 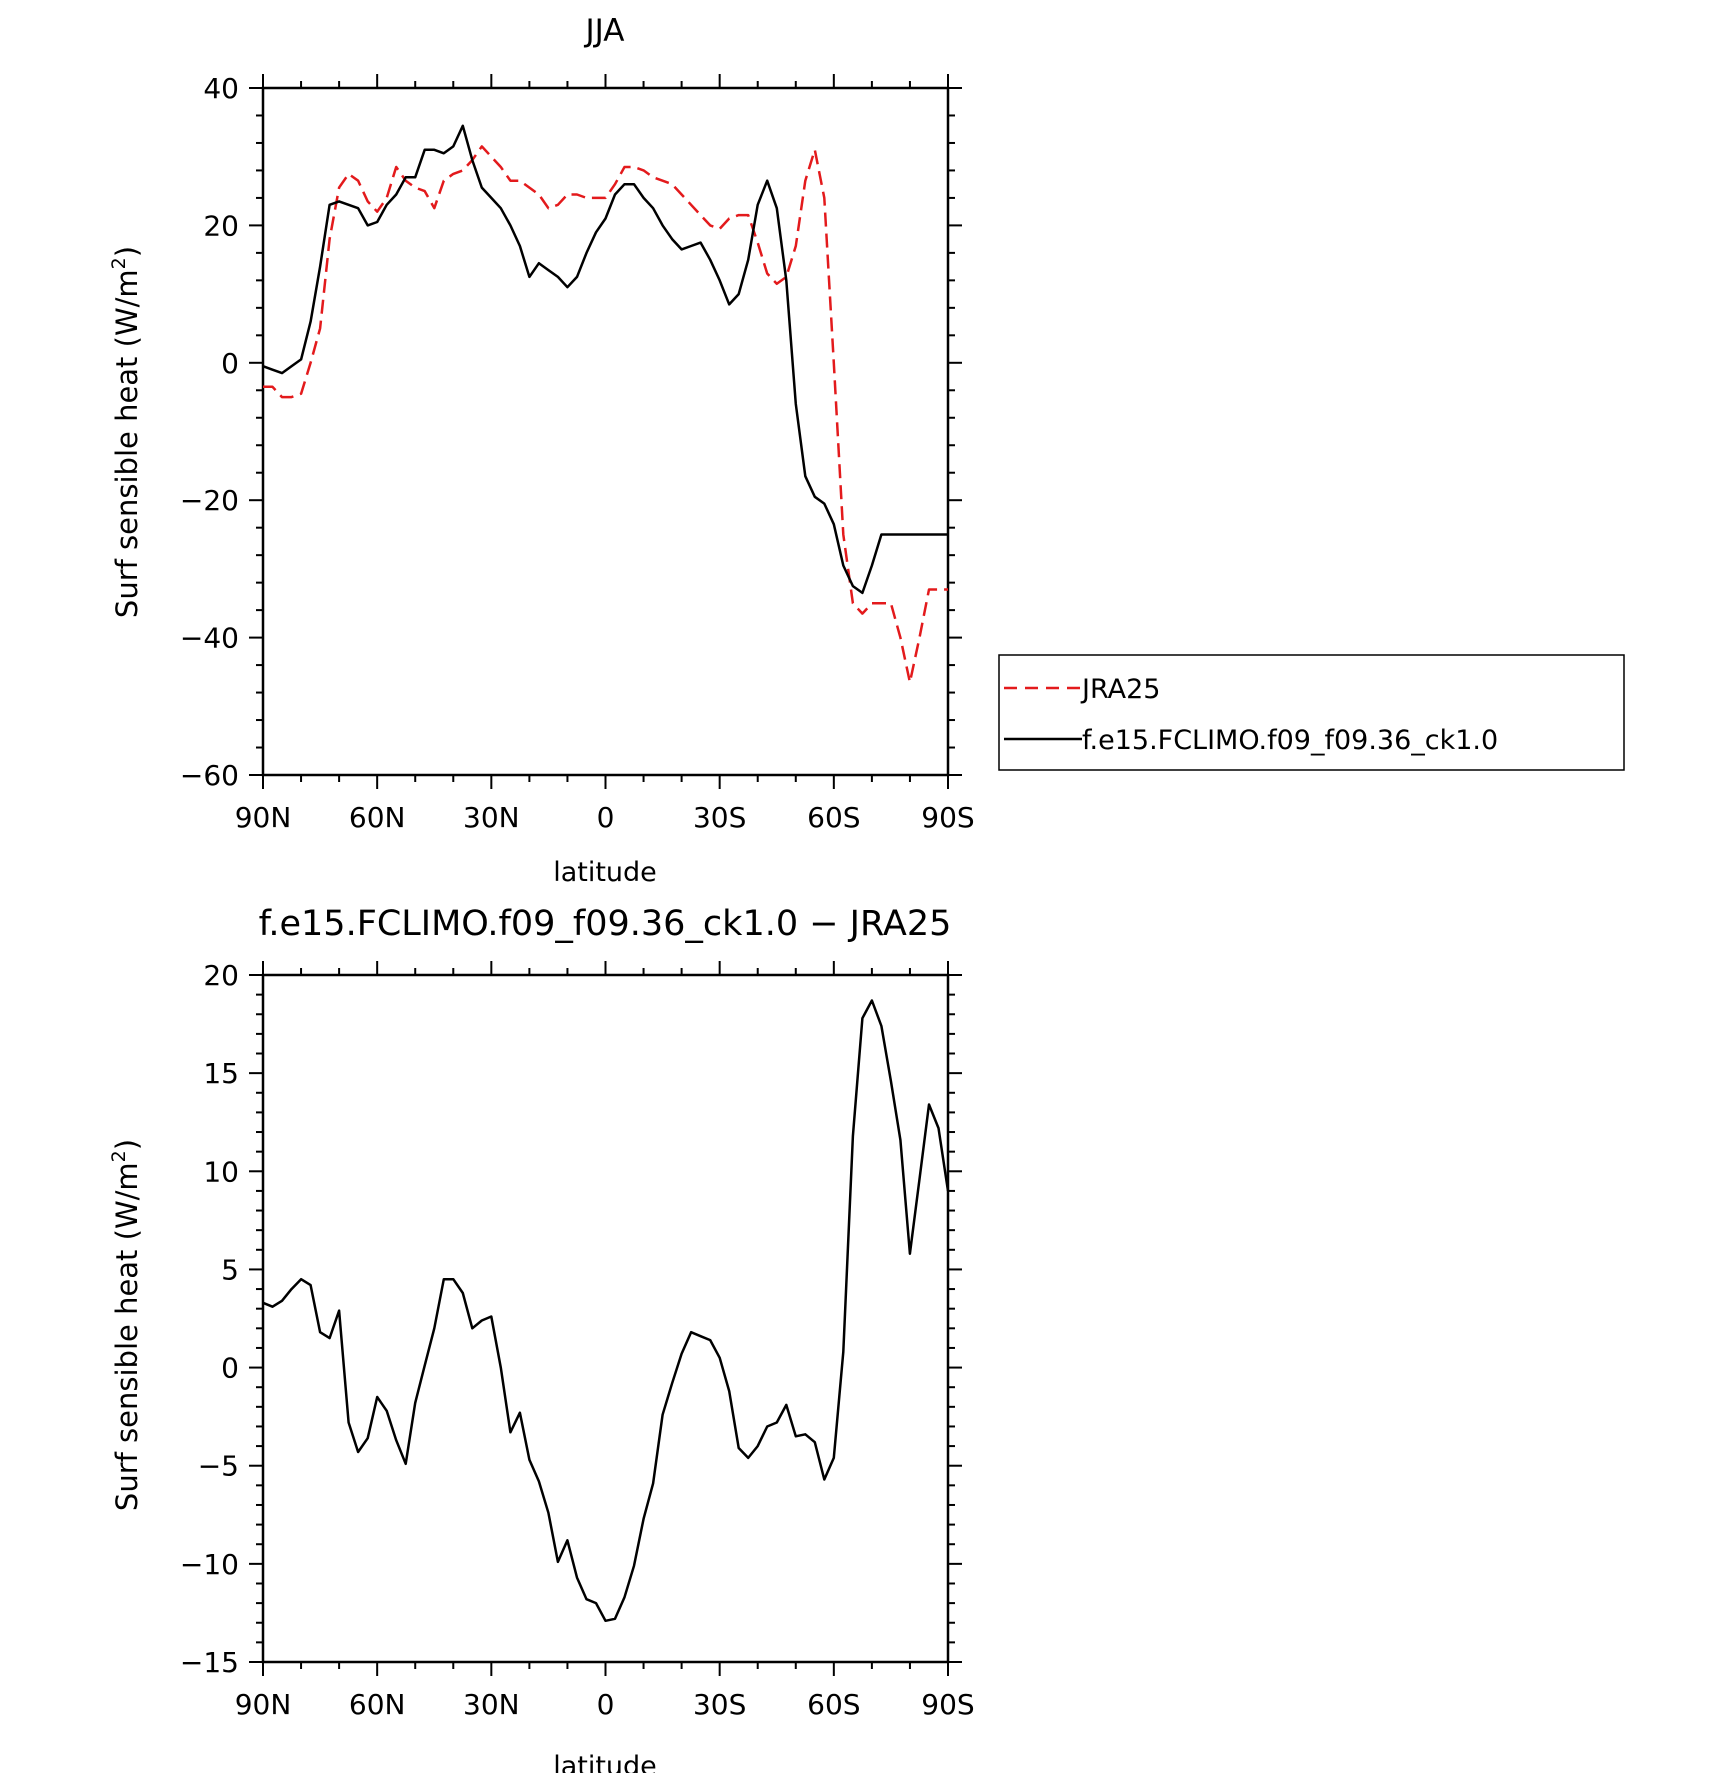 What do you see at coordinates (221, 88) in the screenshot?
I see `top-y-tick-label: 40` at bounding box center [221, 88].